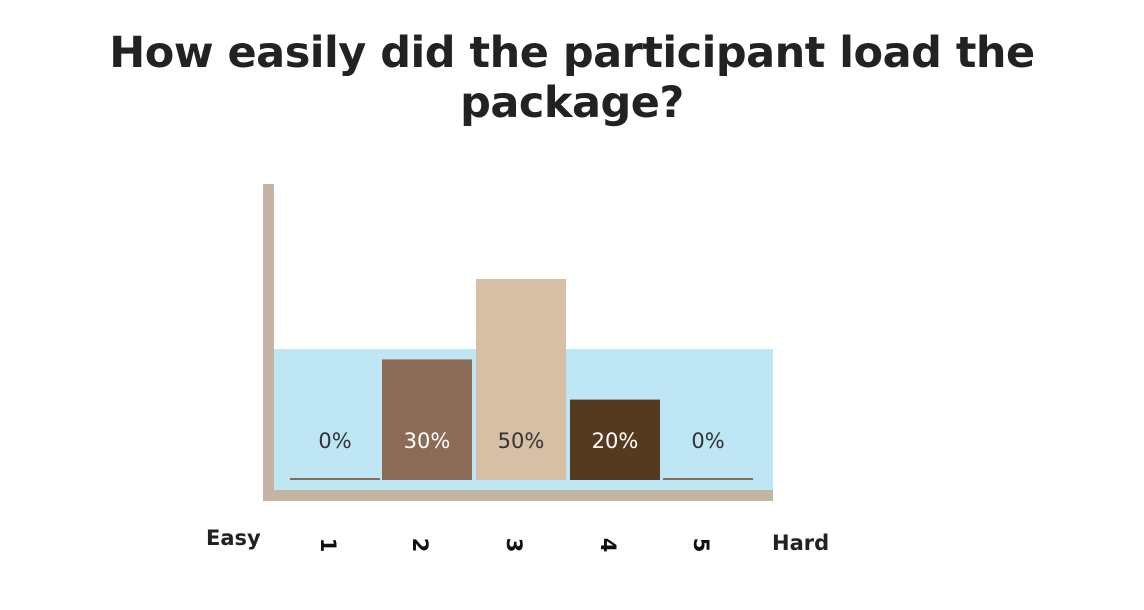 The height and width of the screenshot is (610, 1144). Describe the element at coordinates (701, 545) in the screenshot. I see `tick-label-5: 5` at that location.